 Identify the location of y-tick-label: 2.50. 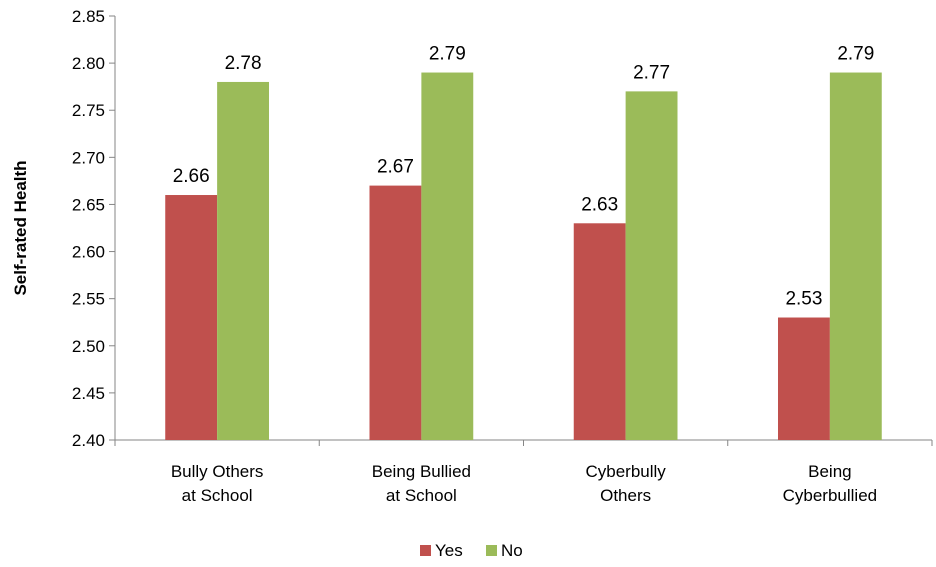
(88, 346).